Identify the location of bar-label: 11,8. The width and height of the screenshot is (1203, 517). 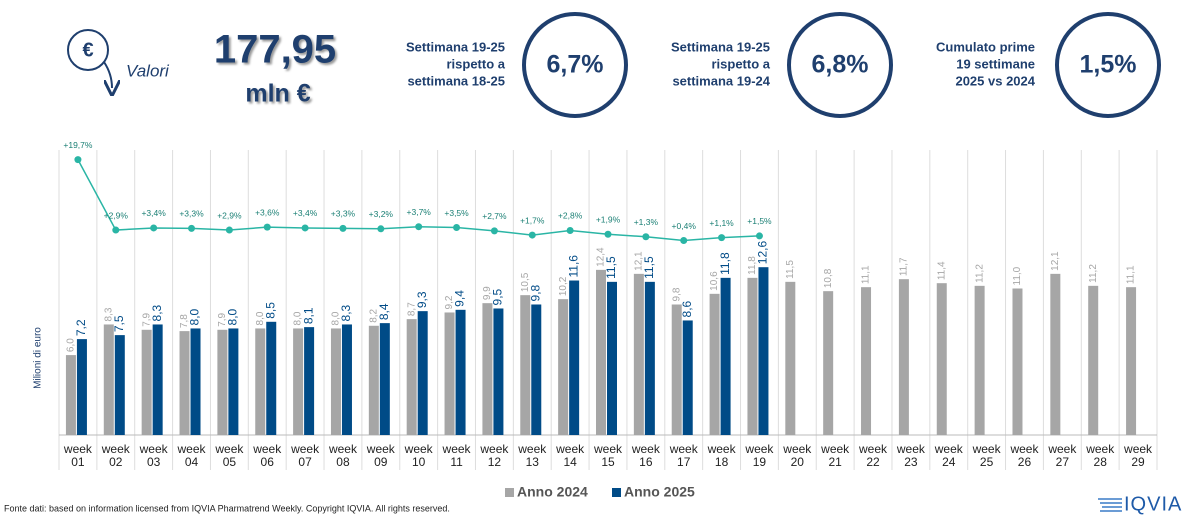
(725, 263).